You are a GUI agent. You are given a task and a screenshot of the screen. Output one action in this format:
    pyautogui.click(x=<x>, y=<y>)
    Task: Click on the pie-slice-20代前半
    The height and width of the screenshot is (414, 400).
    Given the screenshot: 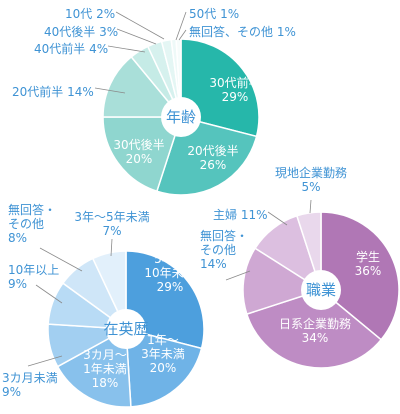 What is the action you would take?
    pyautogui.click(x=142, y=86)
    